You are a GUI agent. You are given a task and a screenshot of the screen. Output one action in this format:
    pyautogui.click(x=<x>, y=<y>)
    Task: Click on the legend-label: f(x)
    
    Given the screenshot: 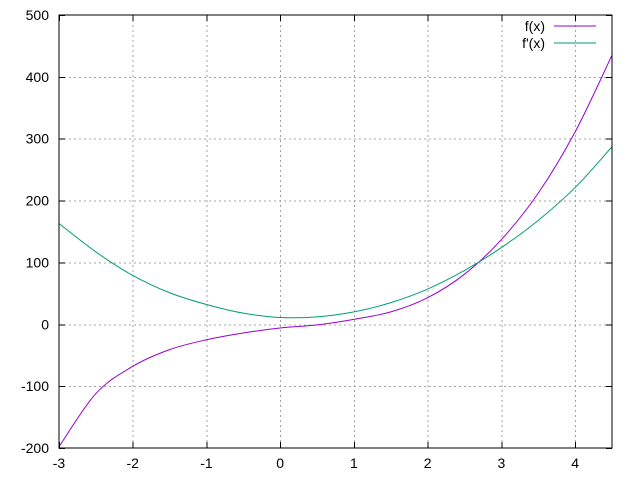 What is the action you would take?
    pyautogui.click(x=535, y=26)
    